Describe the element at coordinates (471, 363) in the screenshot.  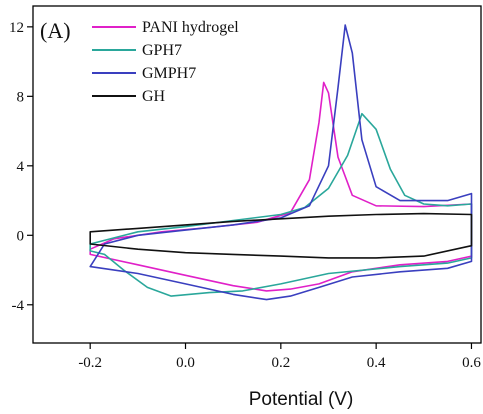
I see `x-tick-label: 0.6` at that location.